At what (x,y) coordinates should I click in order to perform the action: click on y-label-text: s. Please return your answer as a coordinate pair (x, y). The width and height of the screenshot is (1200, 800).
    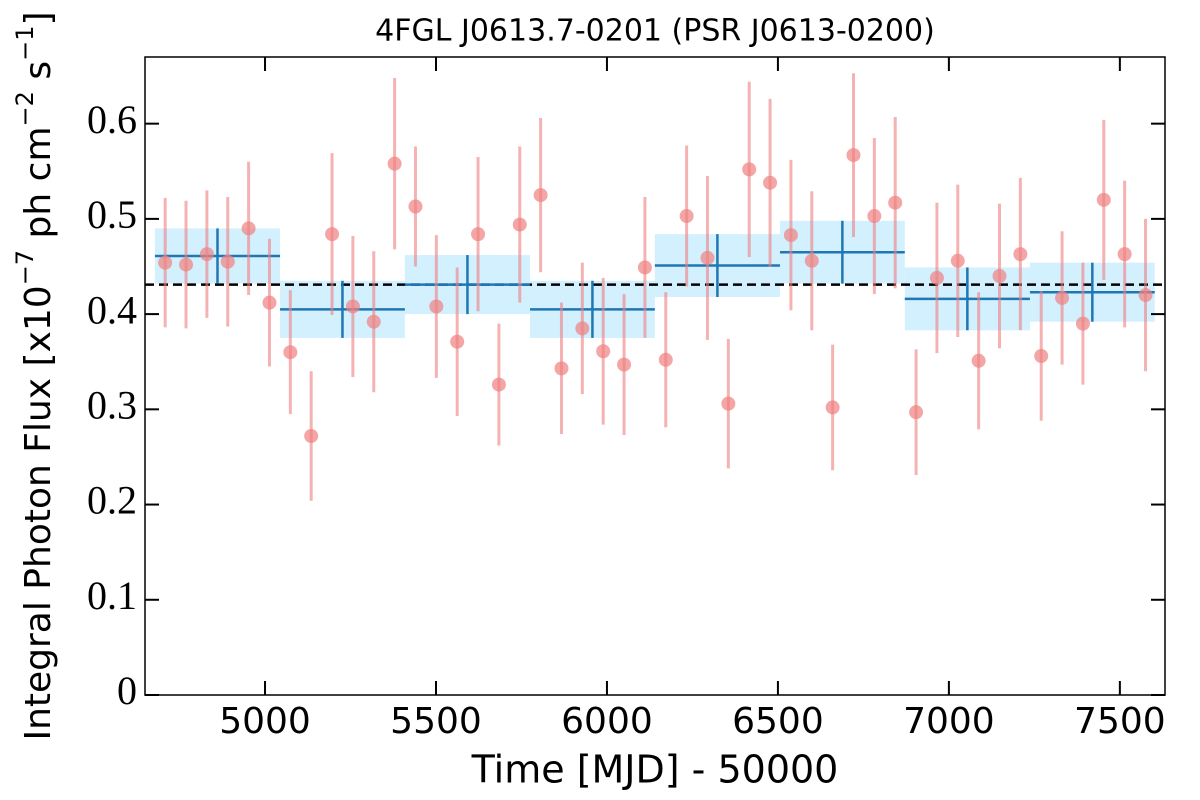
    Looking at the image, I should click on (38, 76).